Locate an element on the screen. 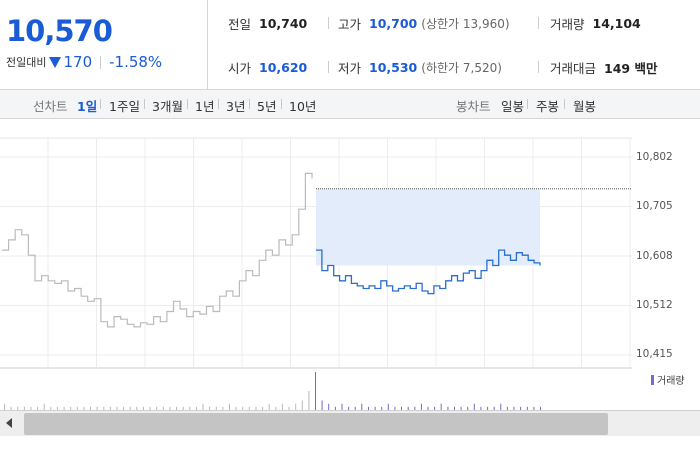 This screenshot has width=700, height=450. info-amount: 거래대금 149 백만 is located at coordinates (603, 67).